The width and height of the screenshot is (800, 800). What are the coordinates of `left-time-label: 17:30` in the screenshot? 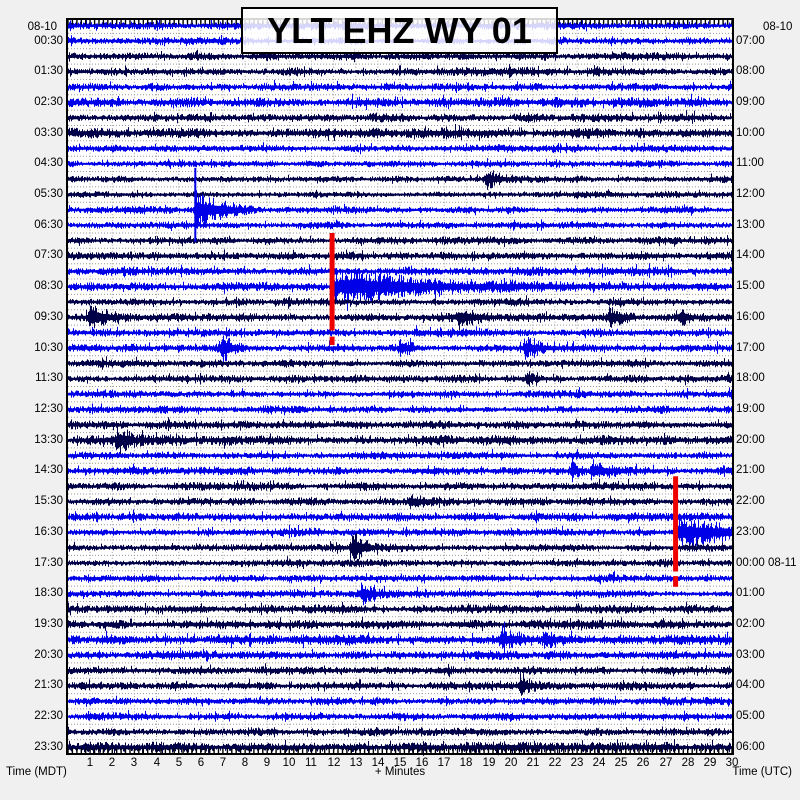 It's located at (48, 563).